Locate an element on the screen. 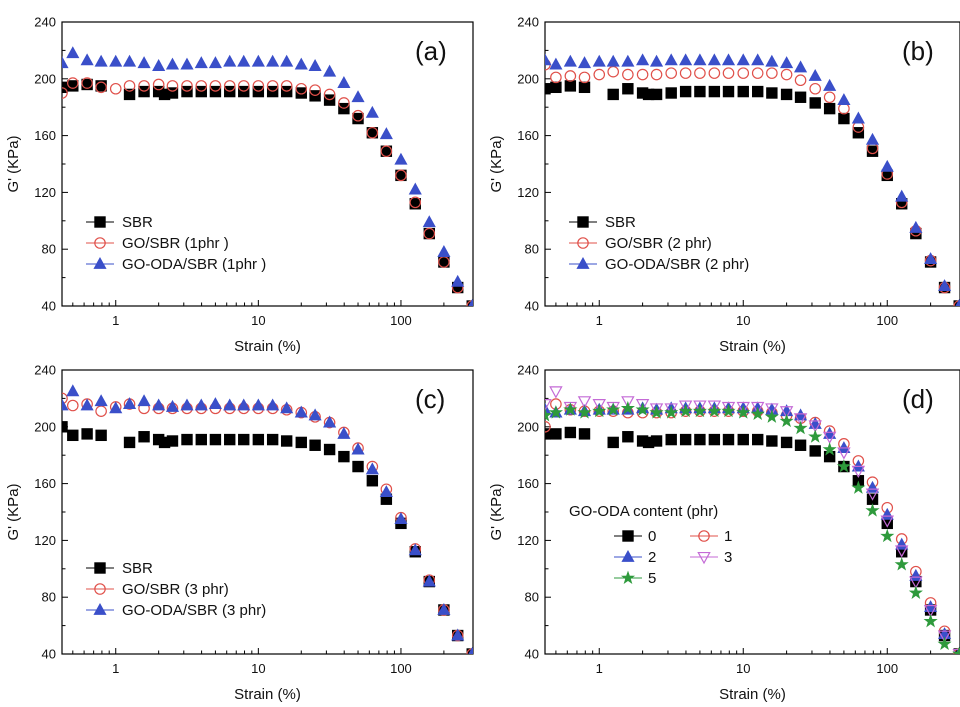  y-tick-label: 40 is located at coordinates (49, 306).